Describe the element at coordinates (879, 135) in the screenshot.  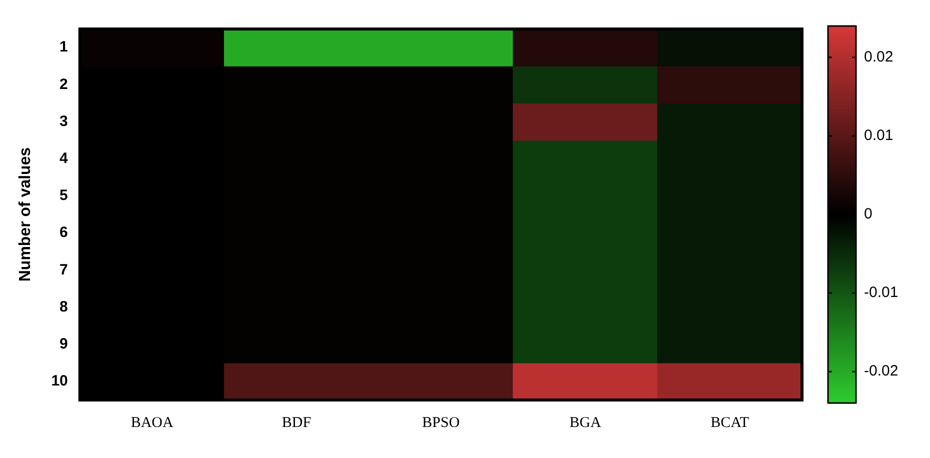
I see `color-bar-label: 0.01` at that location.